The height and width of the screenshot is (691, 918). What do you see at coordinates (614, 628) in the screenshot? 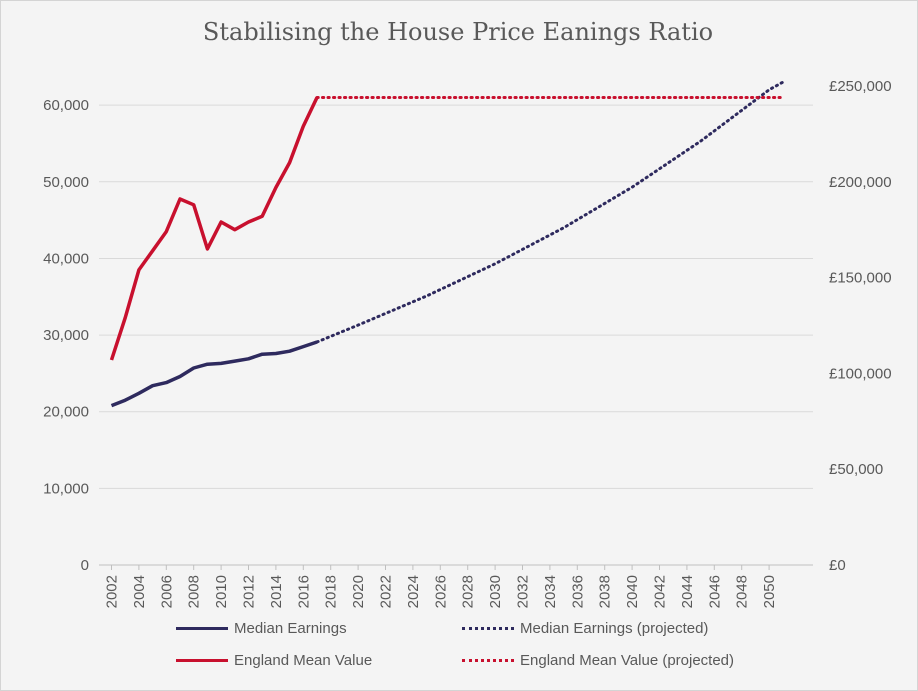
I see `legend-label-median-earnings-projected: Median Earnings (projected)` at bounding box center [614, 628].